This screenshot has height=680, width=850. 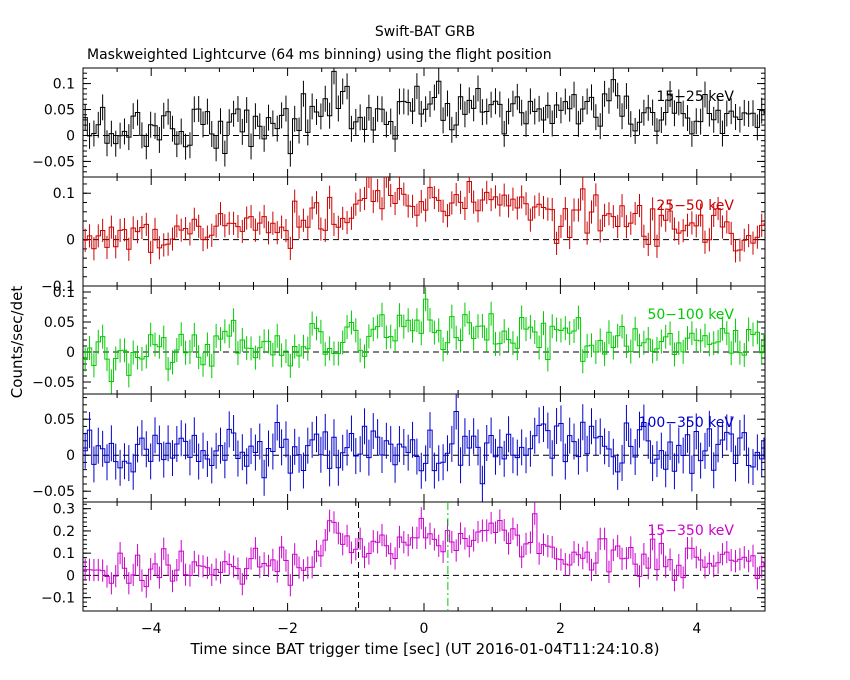 What do you see at coordinates (695, 206) in the screenshot?
I see `energy-band-label: 25−50 keV` at bounding box center [695, 206].